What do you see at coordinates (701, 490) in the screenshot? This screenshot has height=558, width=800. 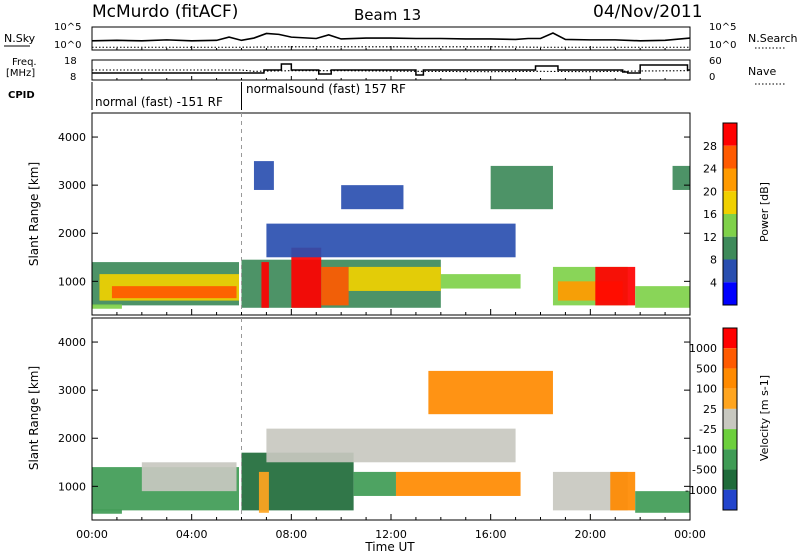 I see `velocity-colorbar-tick-7: -1000` at bounding box center [701, 490].